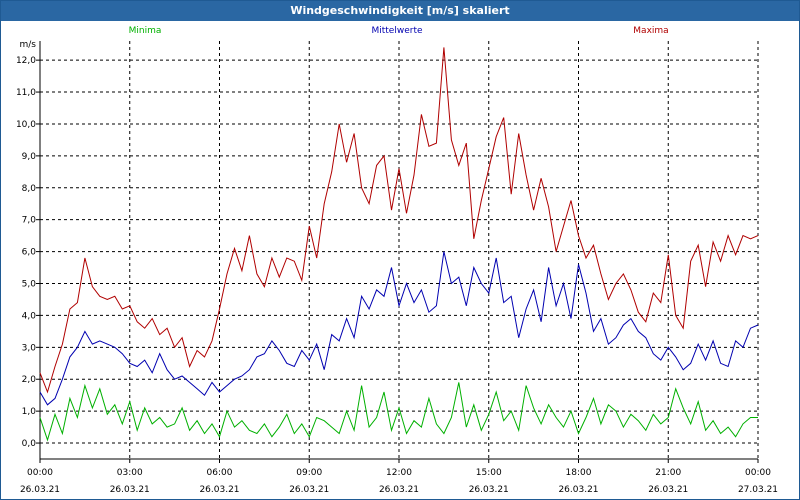 This screenshot has width=800, height=500. Describe the element at coordinates (489, 473) in the screenshot. I see `x-tick-time-label: 15:00` at that location.